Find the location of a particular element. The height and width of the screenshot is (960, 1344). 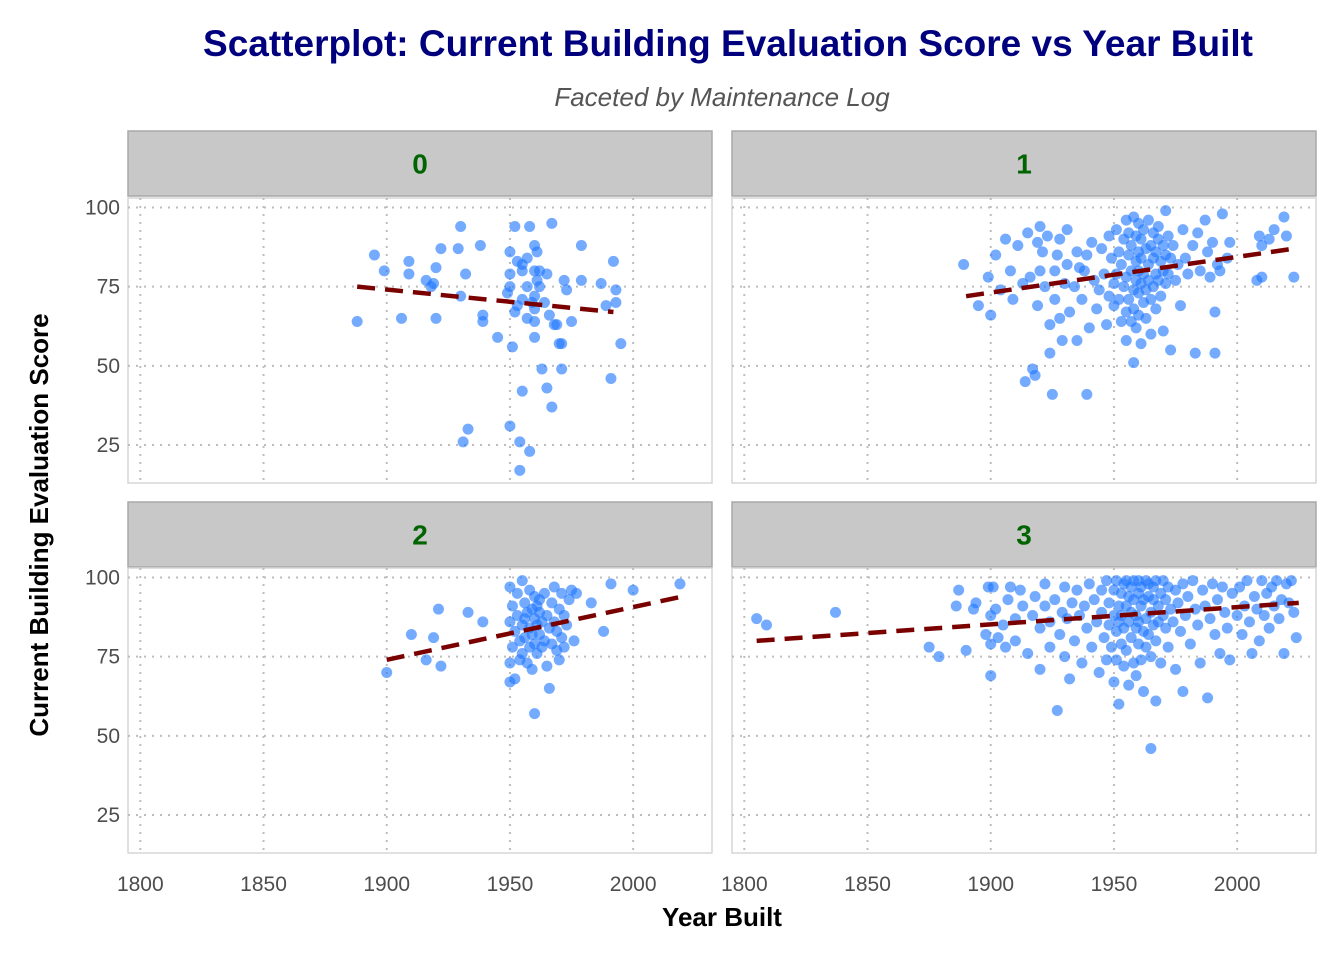

chart-subtitle: Faceted by Maintenance Log is located at coordinates (722, 97).